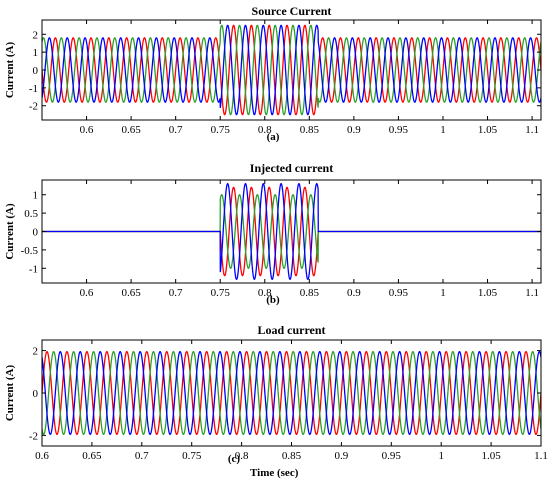 This screenshot has height=479, width=550. What do you see at coordinates (273, 137) in the screenshot?
I see `panel-label: (a)` at bounding box center [273, 137].